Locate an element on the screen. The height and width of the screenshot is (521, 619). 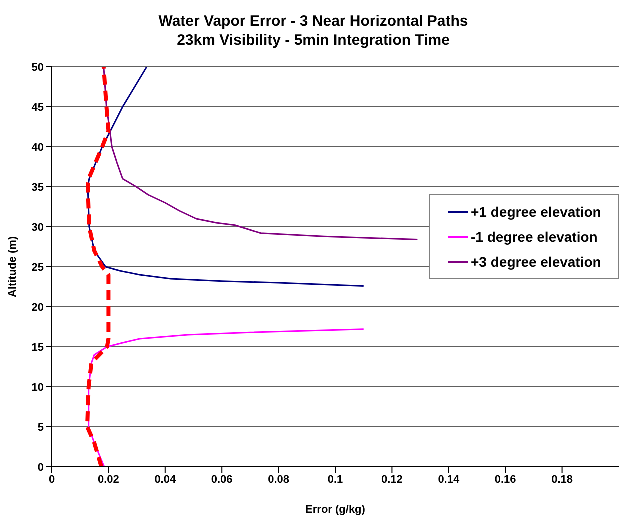
y-tick-label: 35 is located at coordinates (38, 188).